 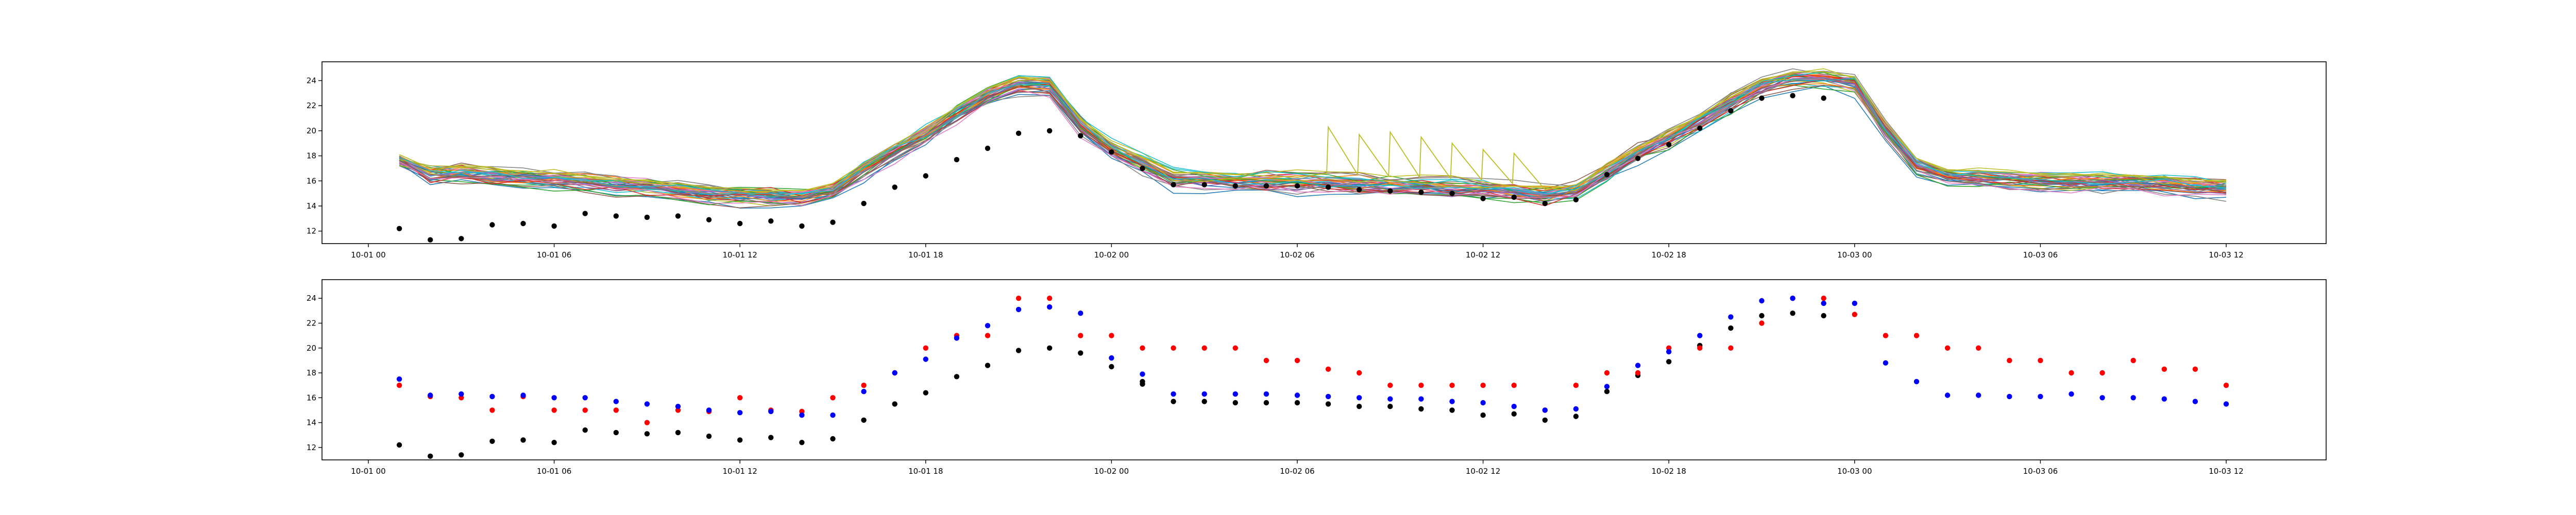 I want to click on x-tick-label: 10-03 12, so click(x=2226, y=255).